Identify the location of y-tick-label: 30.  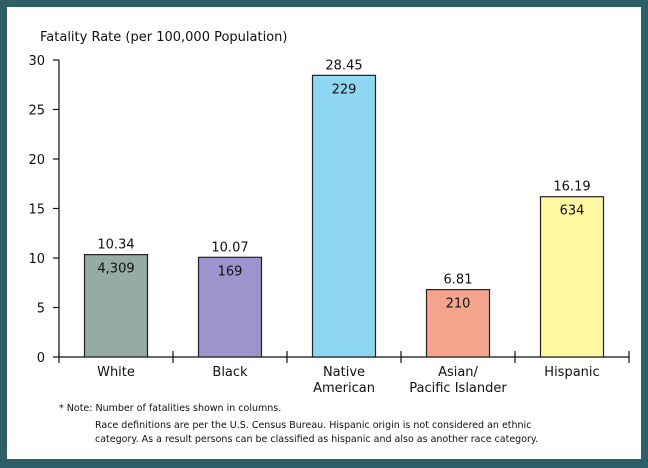
(36, 61).